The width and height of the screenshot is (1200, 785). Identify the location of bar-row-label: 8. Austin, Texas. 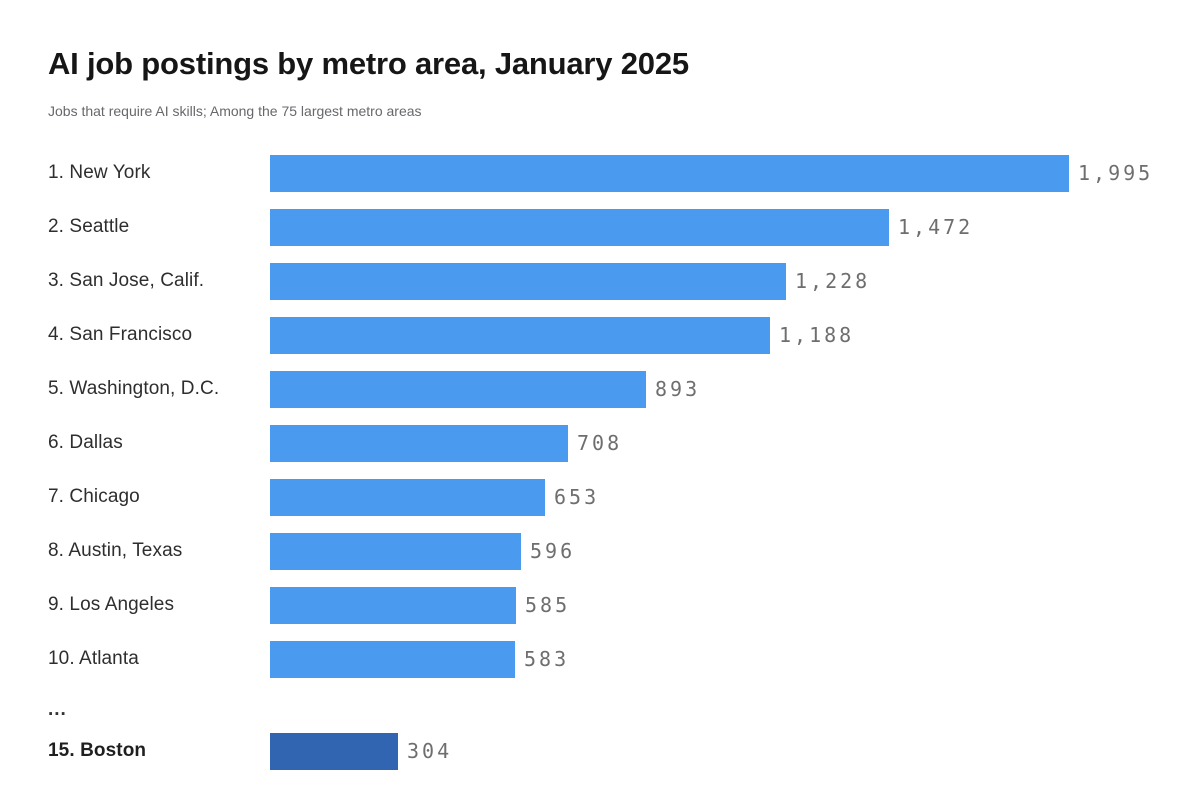
(115, 551).